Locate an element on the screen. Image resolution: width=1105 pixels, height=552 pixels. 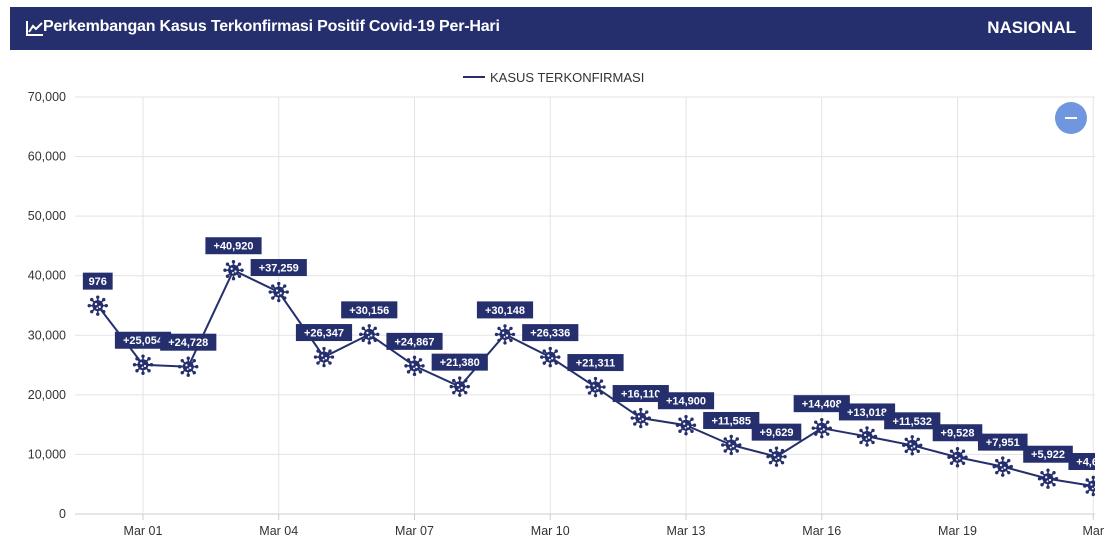
data-label: +26,336 is located at coordinates (550, 333).